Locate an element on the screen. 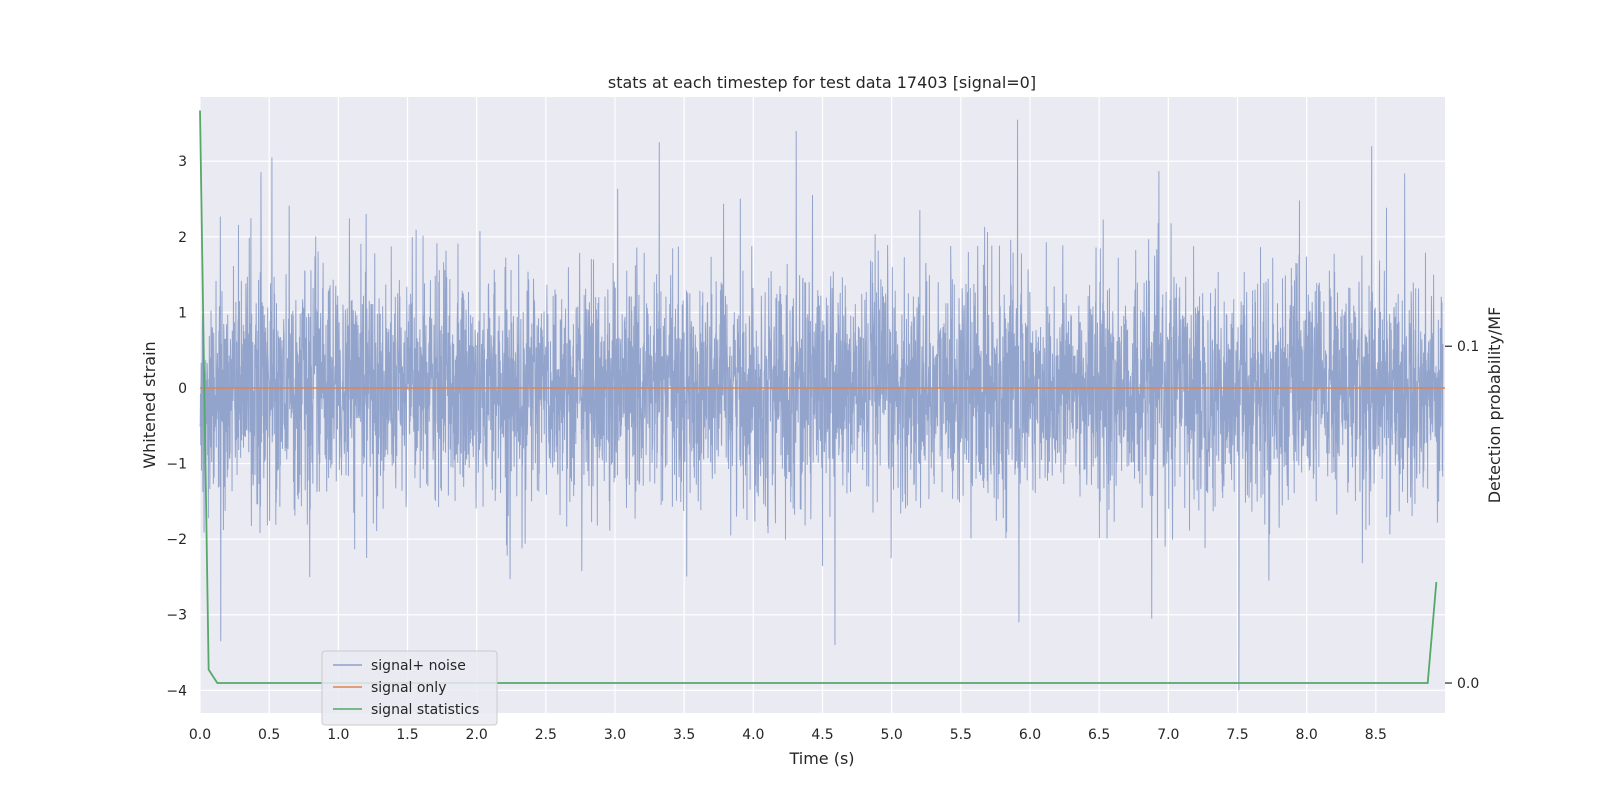 This screenshot has width=1600, height=800. y-tick-label: 2 is located at coordinates (182, 238).